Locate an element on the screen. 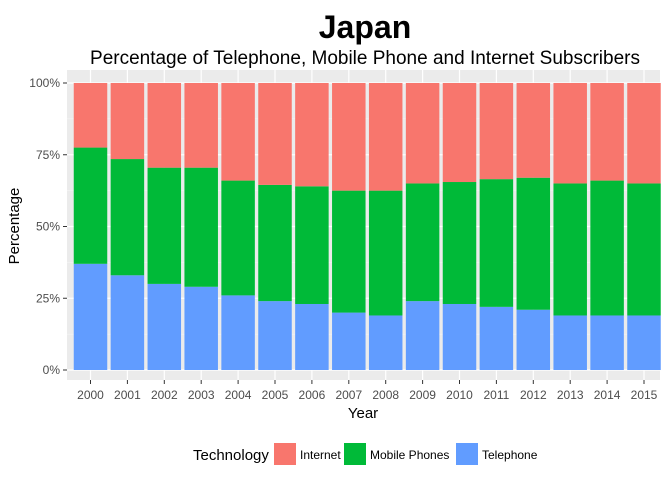 The height and width of the screenshot is (485, 672). x-tick-label: 2009 is located at coordinates (422, 395).